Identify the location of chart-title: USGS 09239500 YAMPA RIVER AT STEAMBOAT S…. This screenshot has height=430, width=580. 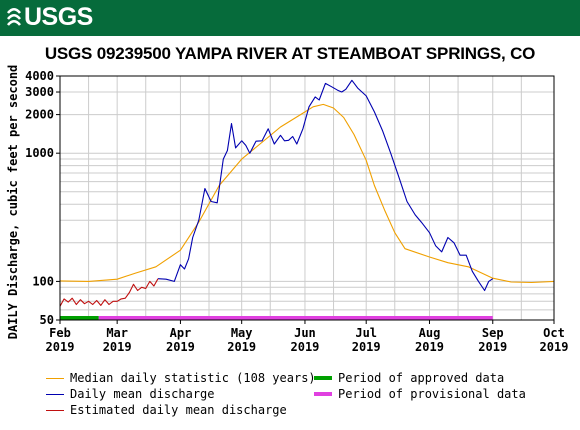
(290, 53).